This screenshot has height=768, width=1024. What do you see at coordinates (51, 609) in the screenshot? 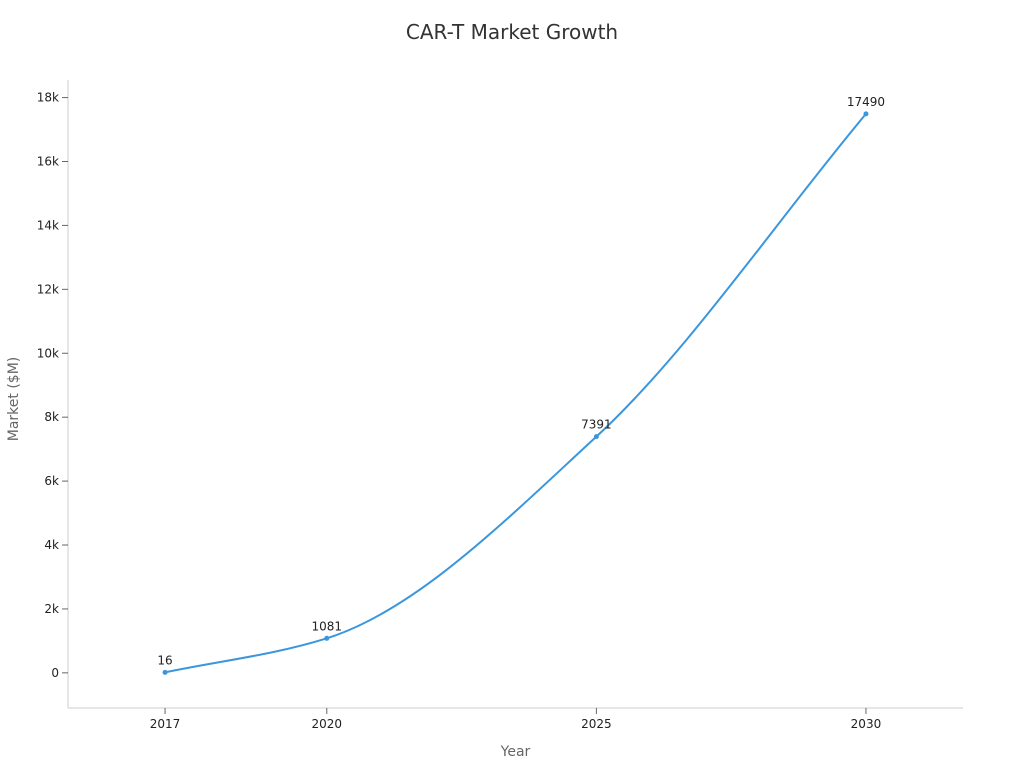
I see `y-tick-label: 2k` at bounding box center [51, 609].